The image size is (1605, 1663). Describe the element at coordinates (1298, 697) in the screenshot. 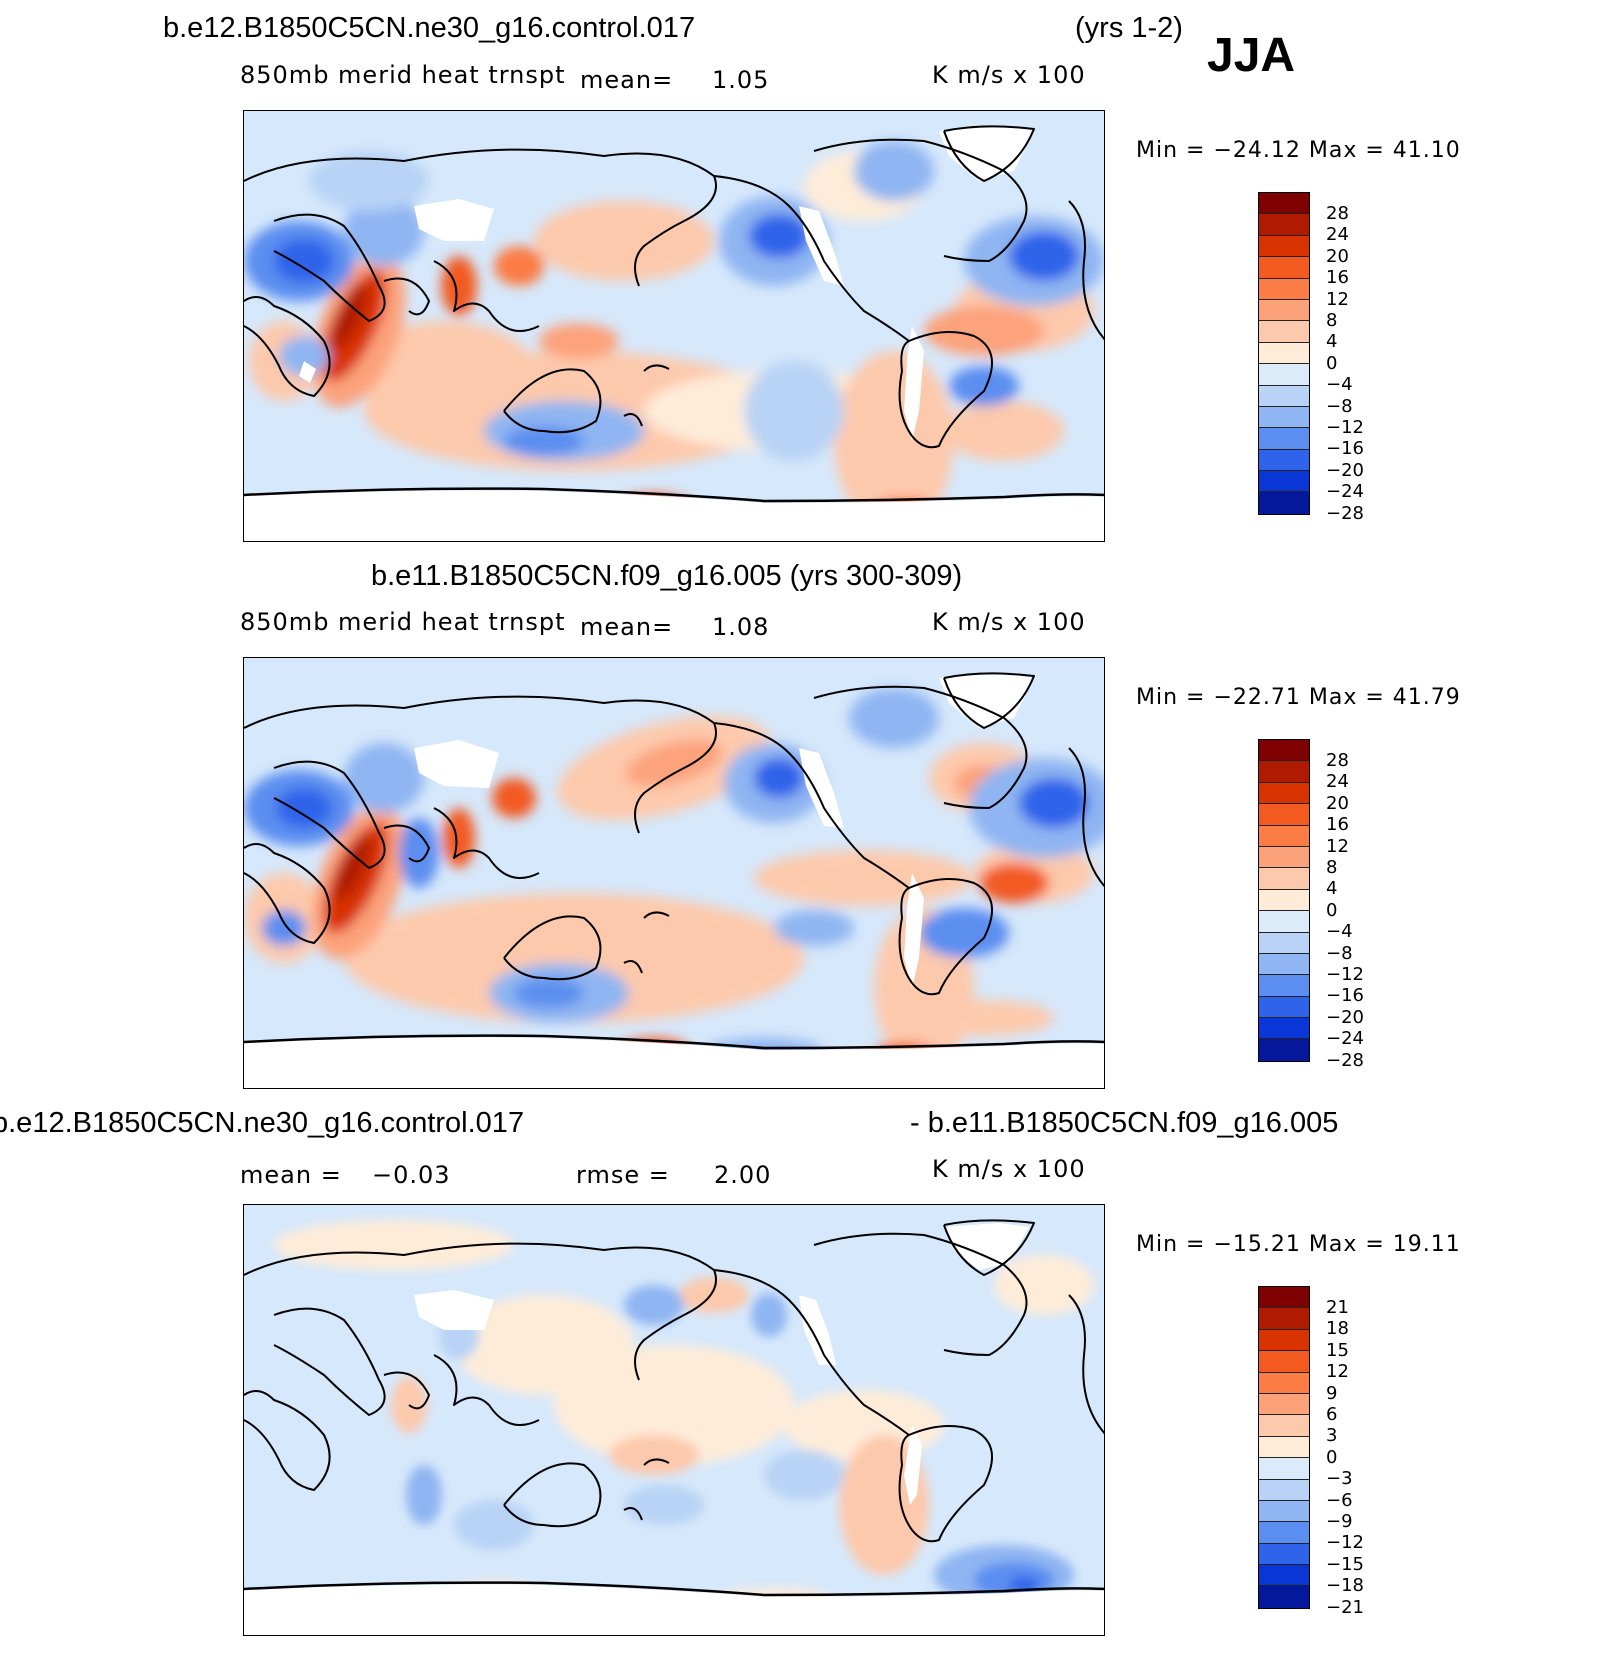

I see `panel2-minmax: Min = −22.71 Max = 41.79` at that location.